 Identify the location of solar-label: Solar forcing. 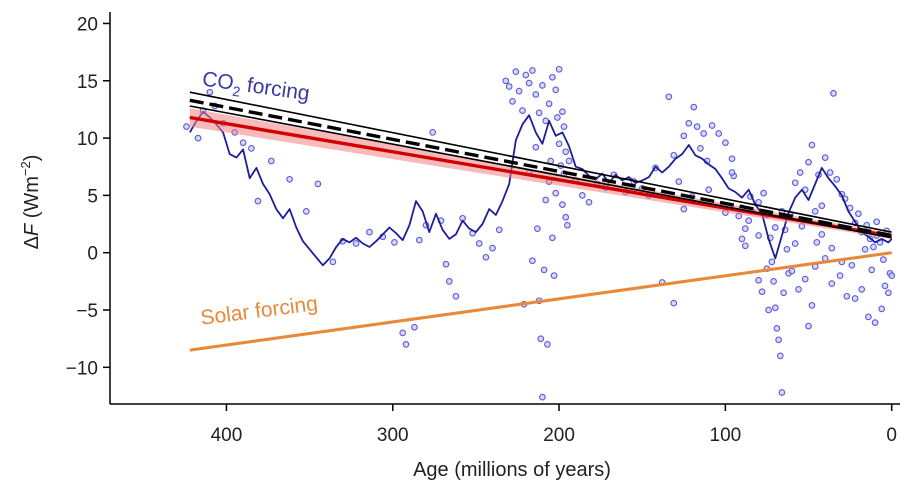
(259, 311).